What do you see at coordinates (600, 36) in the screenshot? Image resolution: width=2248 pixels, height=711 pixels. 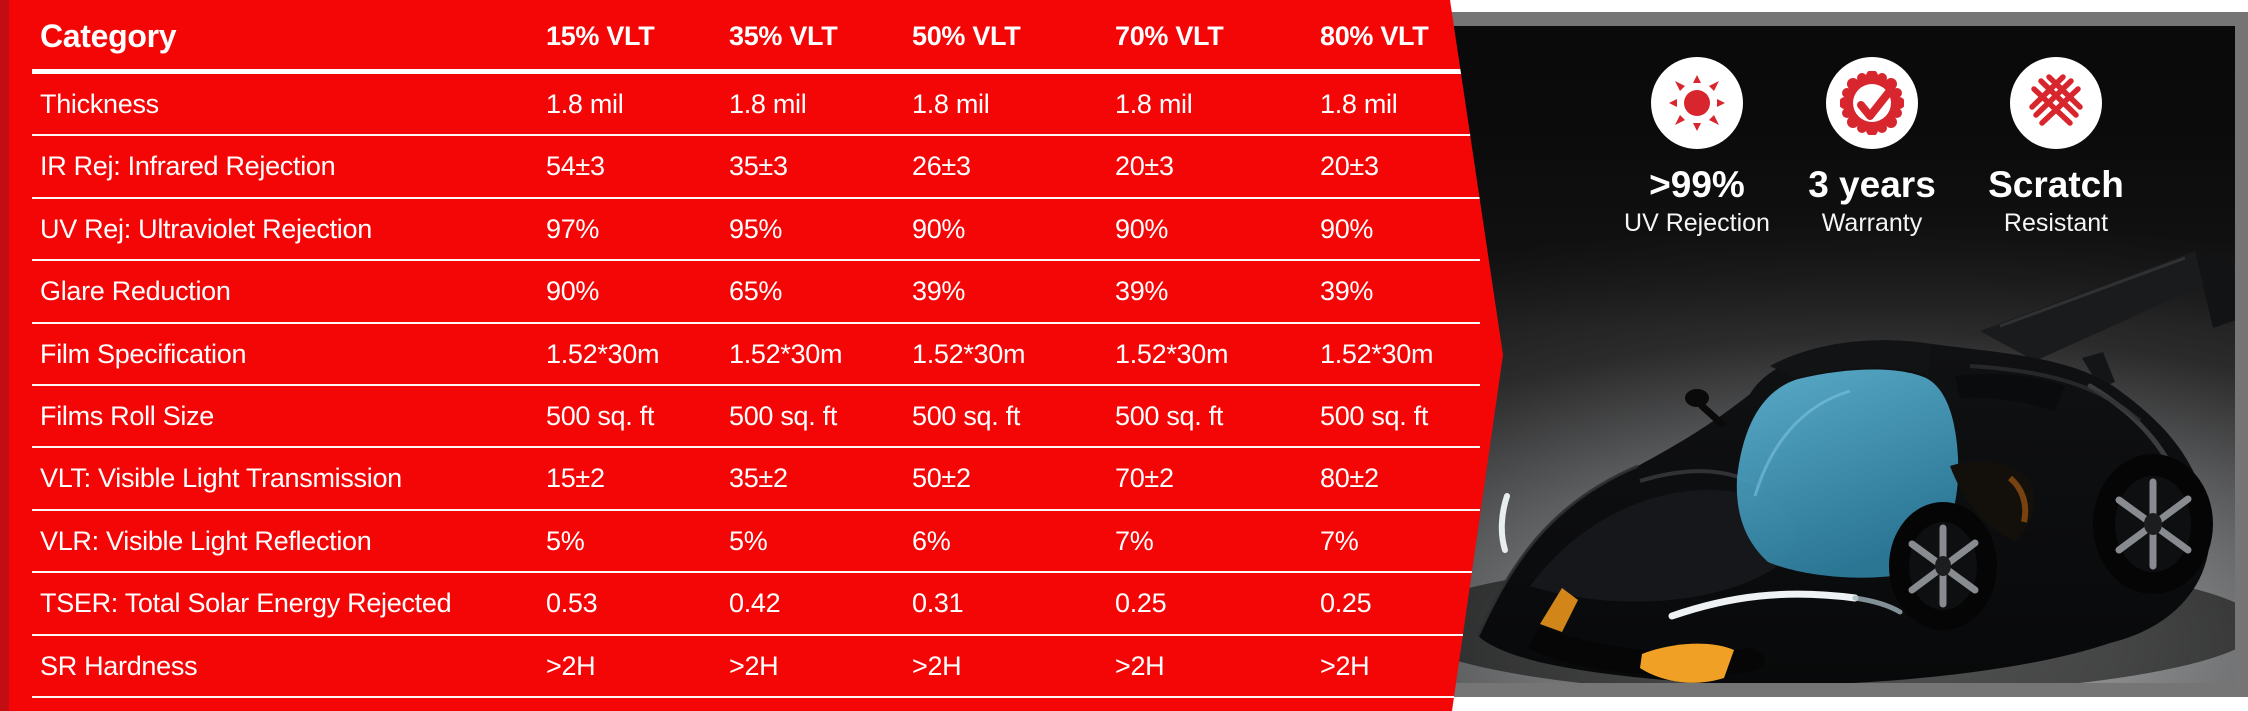 I see `column-header-15vlt: 15% VLT` at bounding box center [600, 36].